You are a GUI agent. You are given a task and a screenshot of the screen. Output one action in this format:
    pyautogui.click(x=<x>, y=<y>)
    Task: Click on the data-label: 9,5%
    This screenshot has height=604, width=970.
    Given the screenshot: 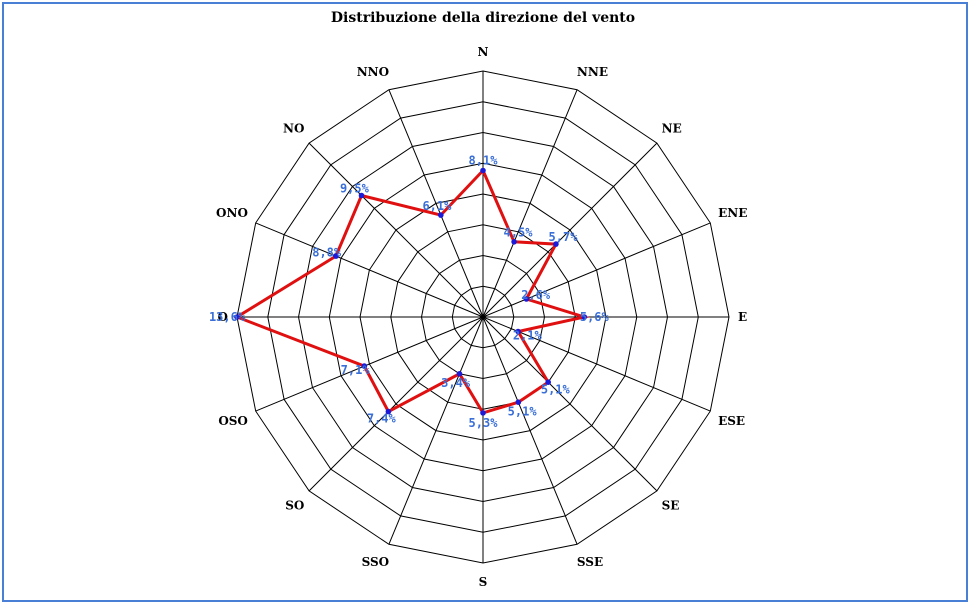 What is the action you would take?
    pyautogui.click(x=355, y=188)
    